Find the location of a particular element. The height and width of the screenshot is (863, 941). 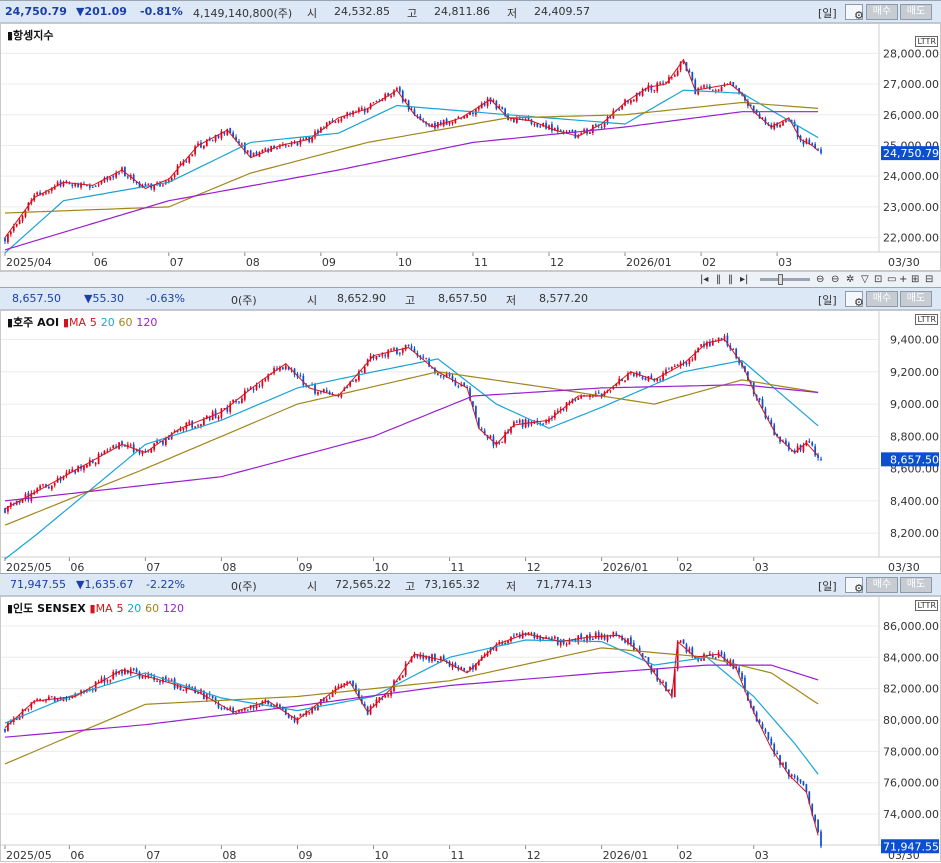

last-icon: ▸| is located at coordinates (744, 279).